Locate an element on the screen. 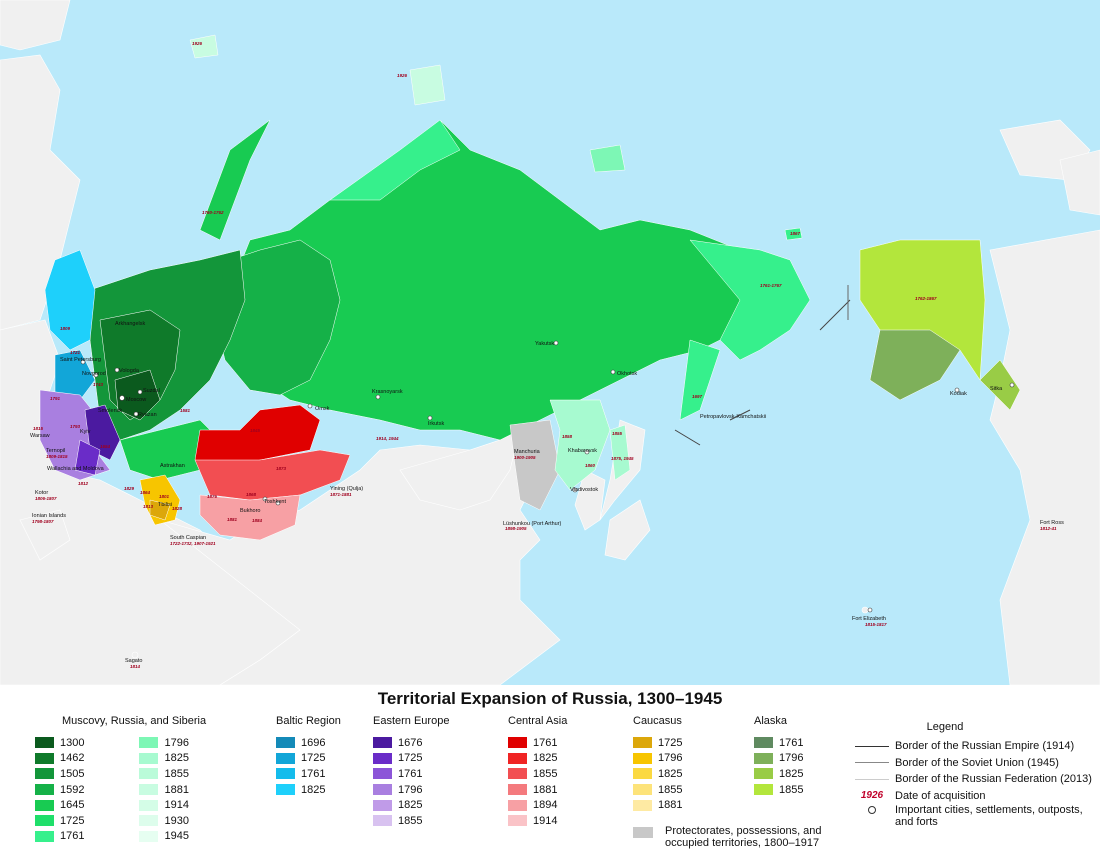 The width and height of the screenshot is (1100, 855). label-omsk: Omsk is located at coordinates (322, 409).